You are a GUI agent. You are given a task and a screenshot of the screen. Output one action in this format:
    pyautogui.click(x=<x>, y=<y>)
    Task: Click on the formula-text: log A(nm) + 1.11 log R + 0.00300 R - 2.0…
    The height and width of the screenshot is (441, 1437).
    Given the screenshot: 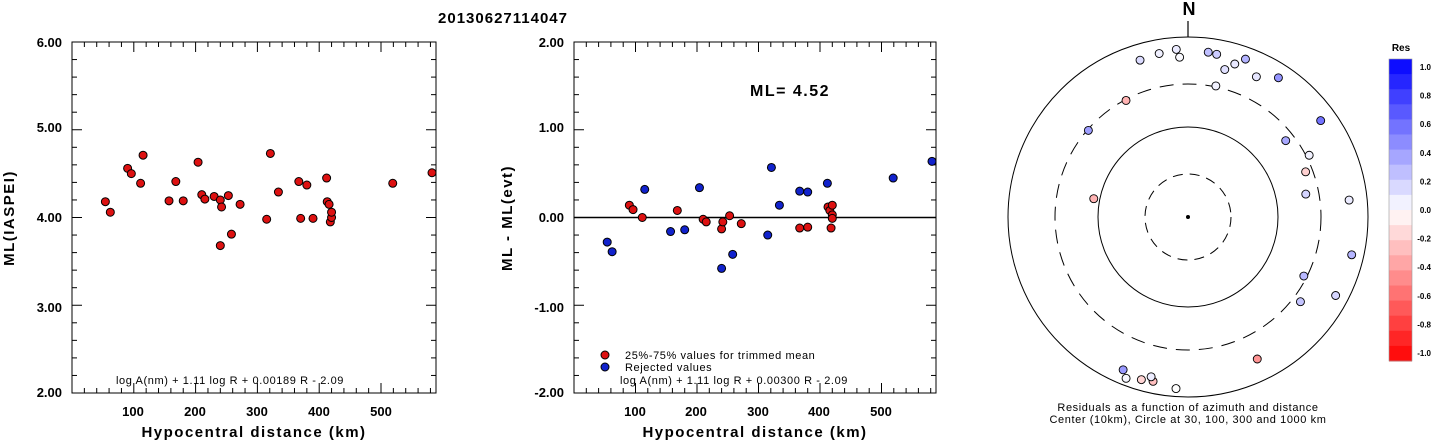 What is the action you would take?
    pyautogui.click(x=734, y=381)
    